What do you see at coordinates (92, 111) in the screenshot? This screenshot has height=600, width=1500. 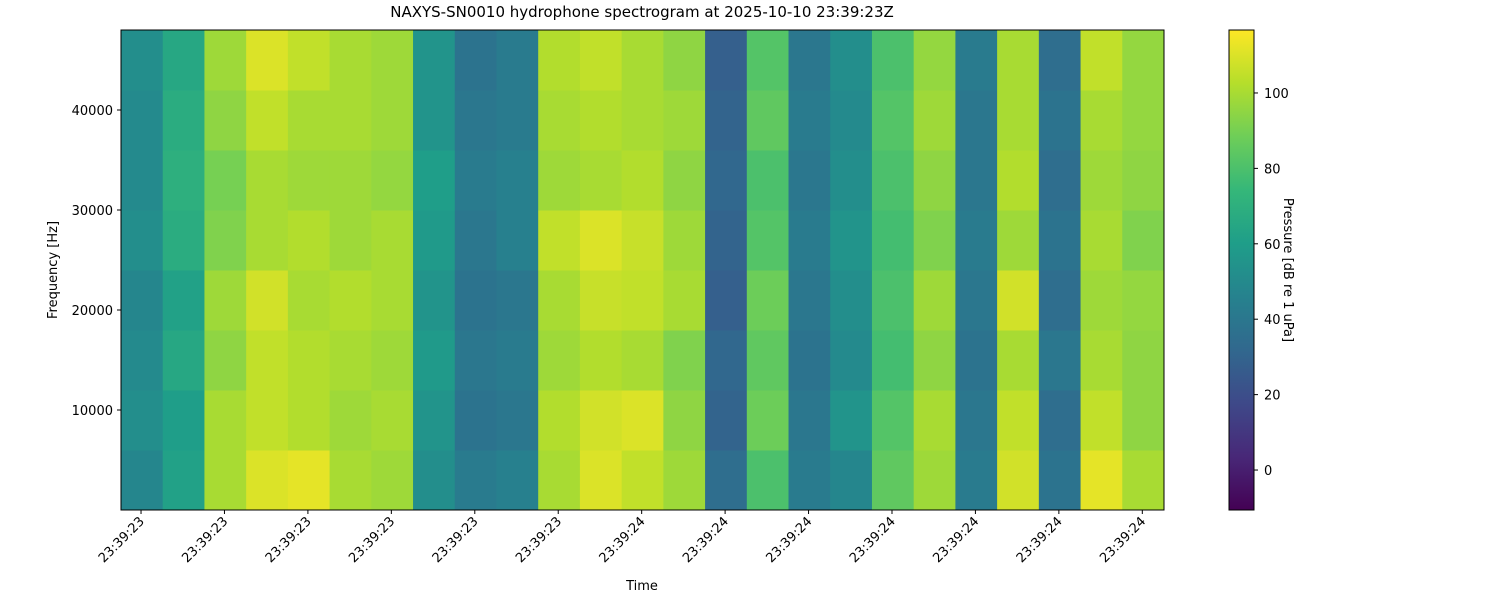 I see `y-tick-label: 40000` at bounding box center [92, 111].